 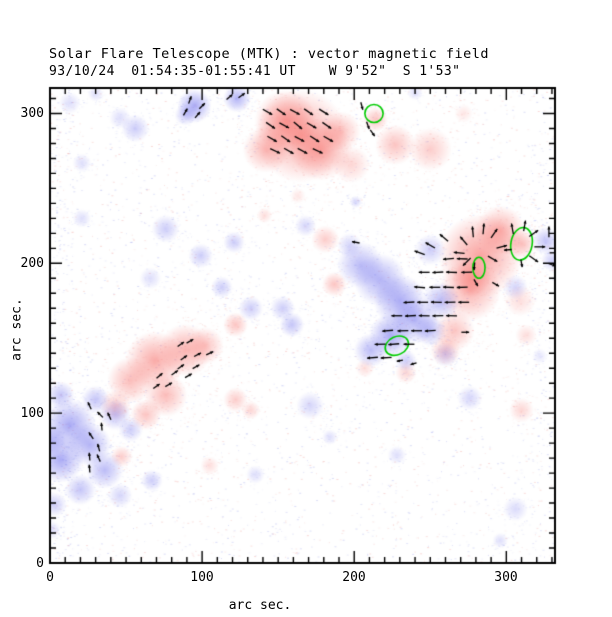 What do you see at coordinates (354, 577) in the screenshot?
I see `x-tick-label-200: 200` at bounding box center [354, 577].